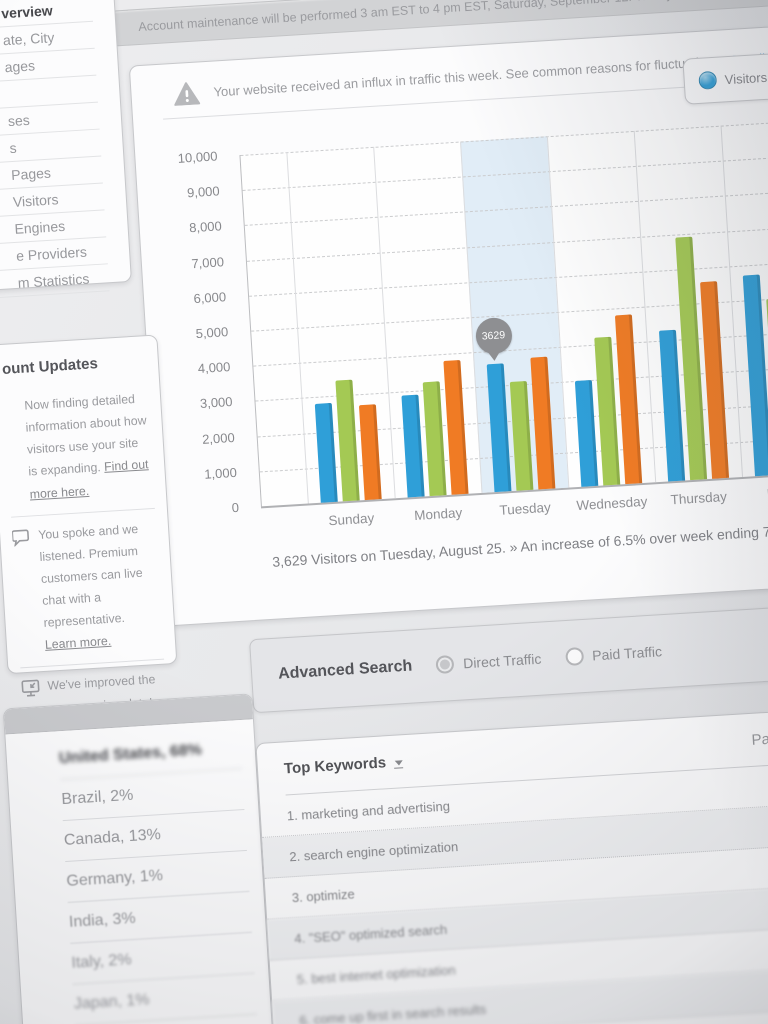 The height and width of the screenshot is (1024, 768). I want to click on direct-traffic-radio: Direct Traffic, so click(488, 662).